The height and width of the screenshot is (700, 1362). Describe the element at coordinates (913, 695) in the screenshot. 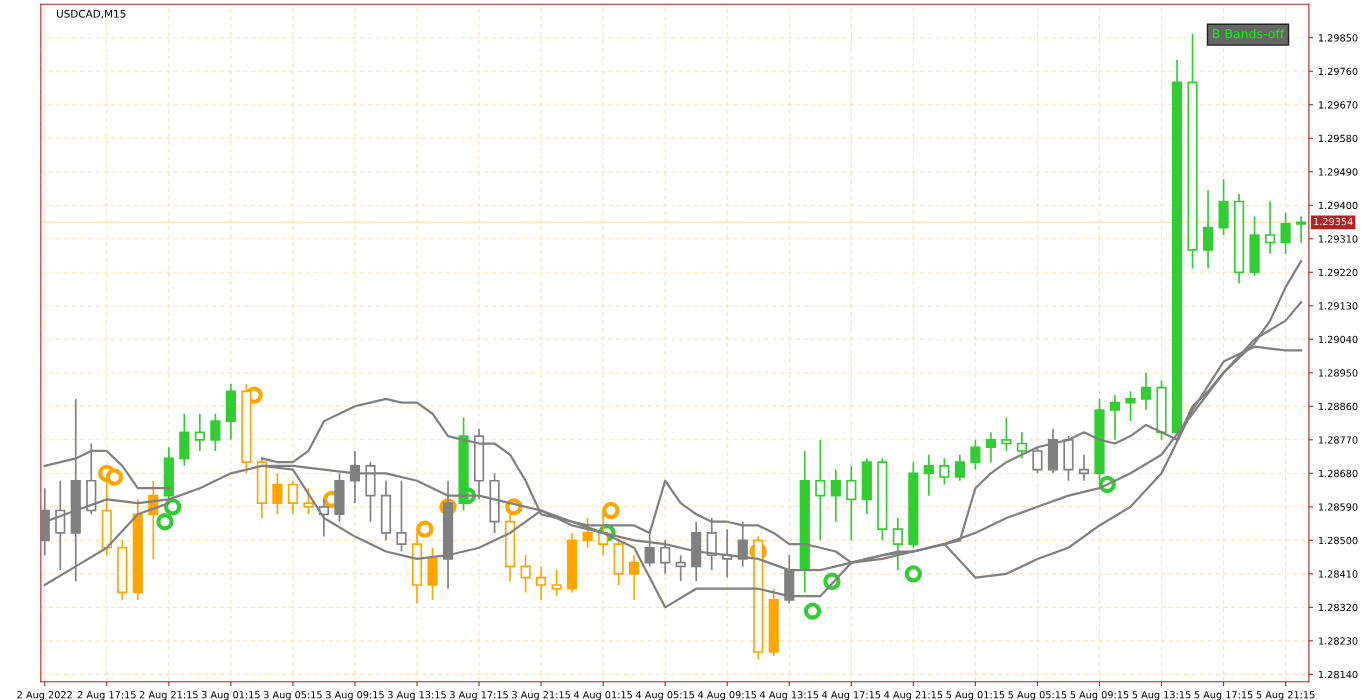

I see `x-tick-label: 4 Aug 21:15` at that location.